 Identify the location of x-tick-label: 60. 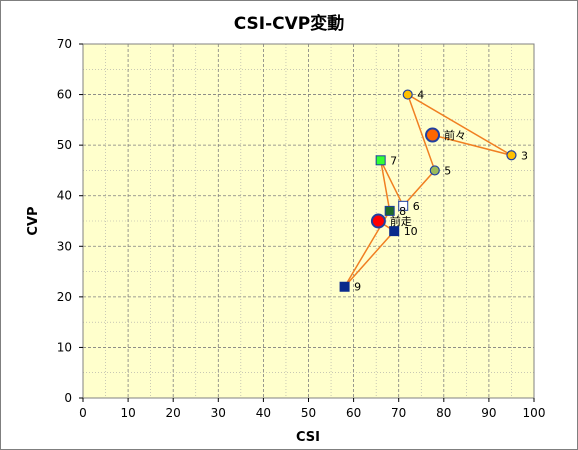
(353, 413).